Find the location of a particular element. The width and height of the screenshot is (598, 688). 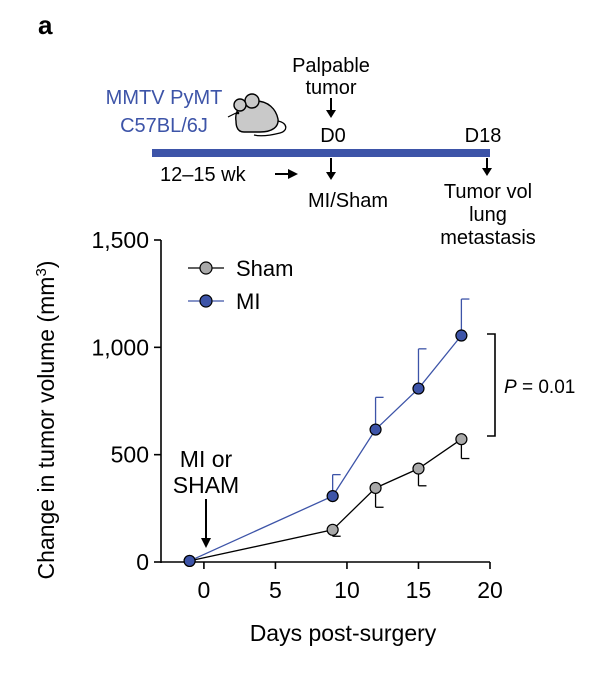

endpoint-line3: metastasis is located at coordinates (488, 238).